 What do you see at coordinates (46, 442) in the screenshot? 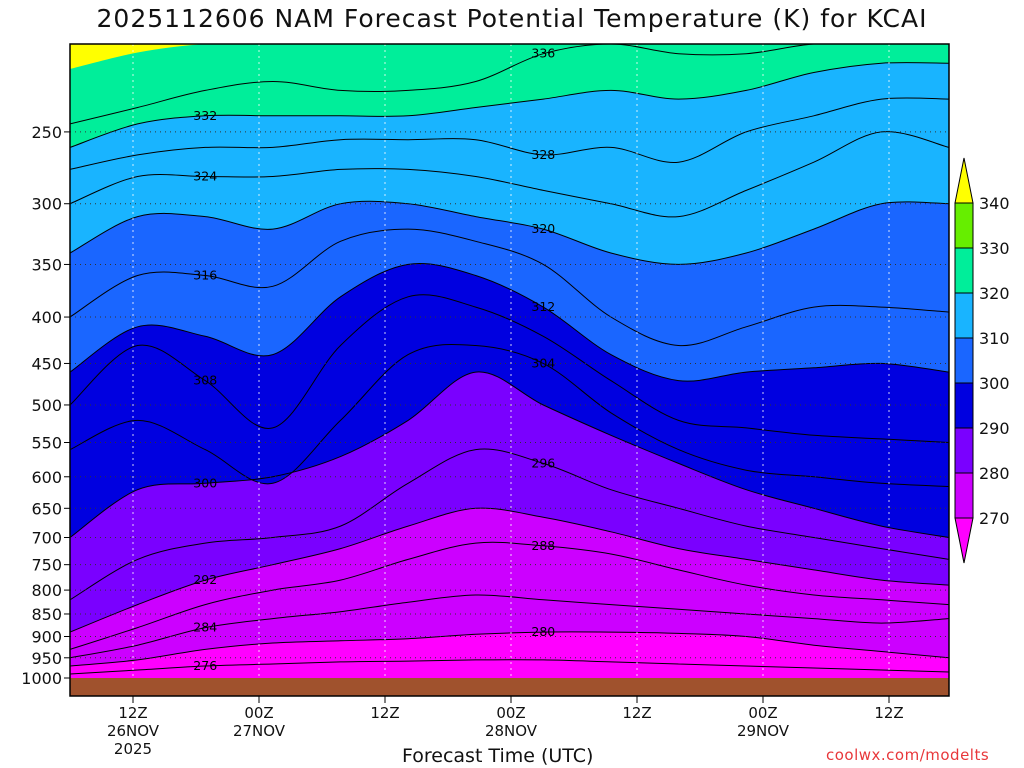
I see `y-tick-label: 550` at bounding box center [46, 442].